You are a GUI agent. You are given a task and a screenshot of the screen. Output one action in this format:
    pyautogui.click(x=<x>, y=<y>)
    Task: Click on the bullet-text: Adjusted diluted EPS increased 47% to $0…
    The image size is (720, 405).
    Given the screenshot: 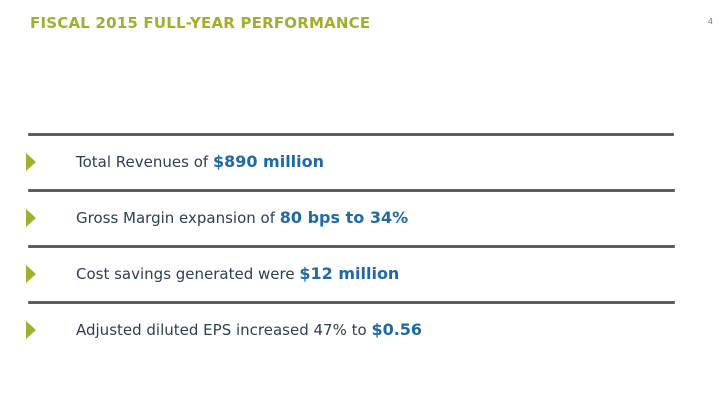 What is the action you would take?
    pyautogui.click(x=249, y=329)
    